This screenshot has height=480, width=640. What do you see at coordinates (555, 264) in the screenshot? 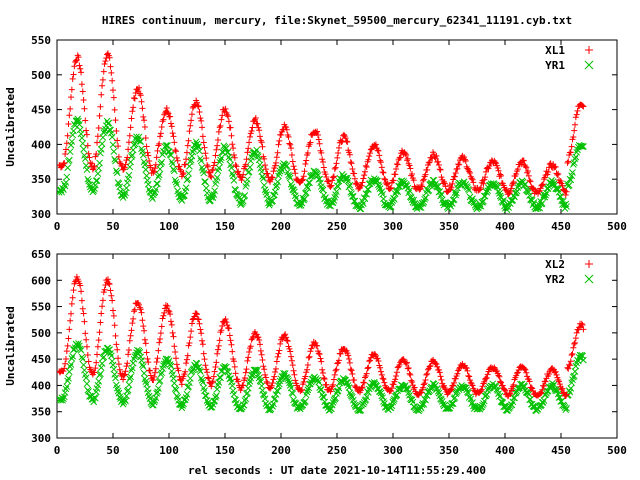
I see `legend-label: XL2` at bounding box center [555, 264].